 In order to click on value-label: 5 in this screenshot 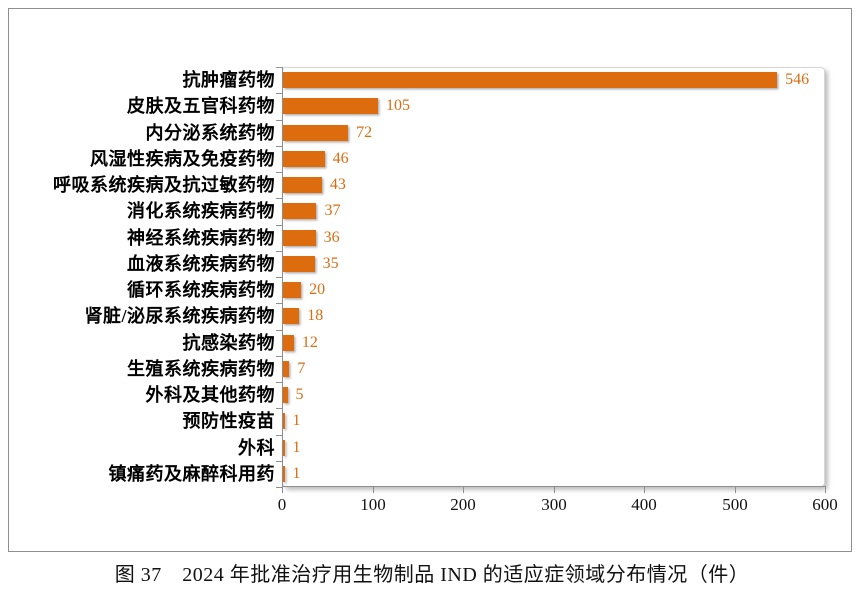, I will do `click(299, 394)`.